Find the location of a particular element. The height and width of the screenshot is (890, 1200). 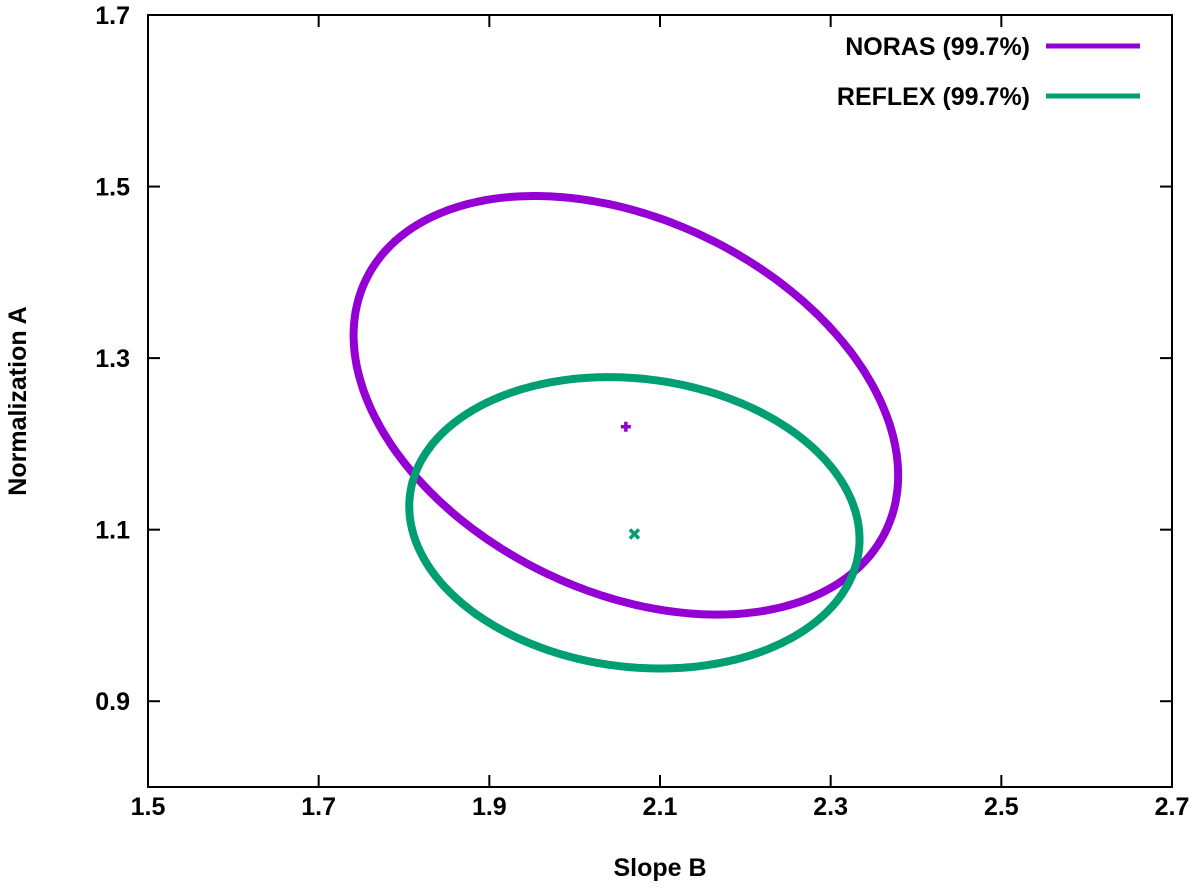

x-tick-label: 1.7 is located at coordinates (318, 807).